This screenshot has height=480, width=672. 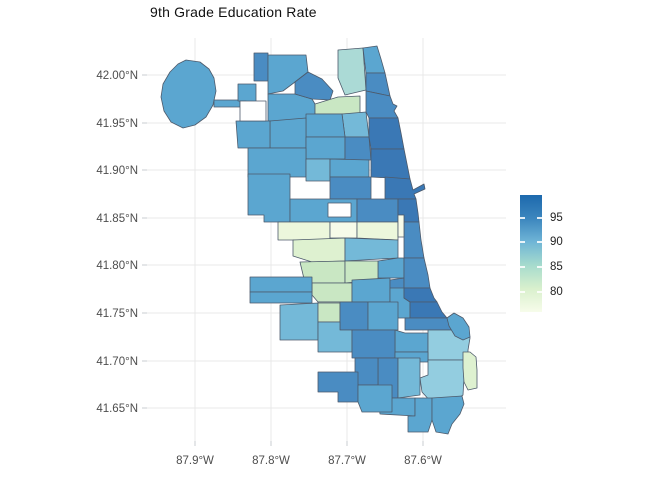 I want to click on legend-tick-label: 95, so click(x=556, y=218).